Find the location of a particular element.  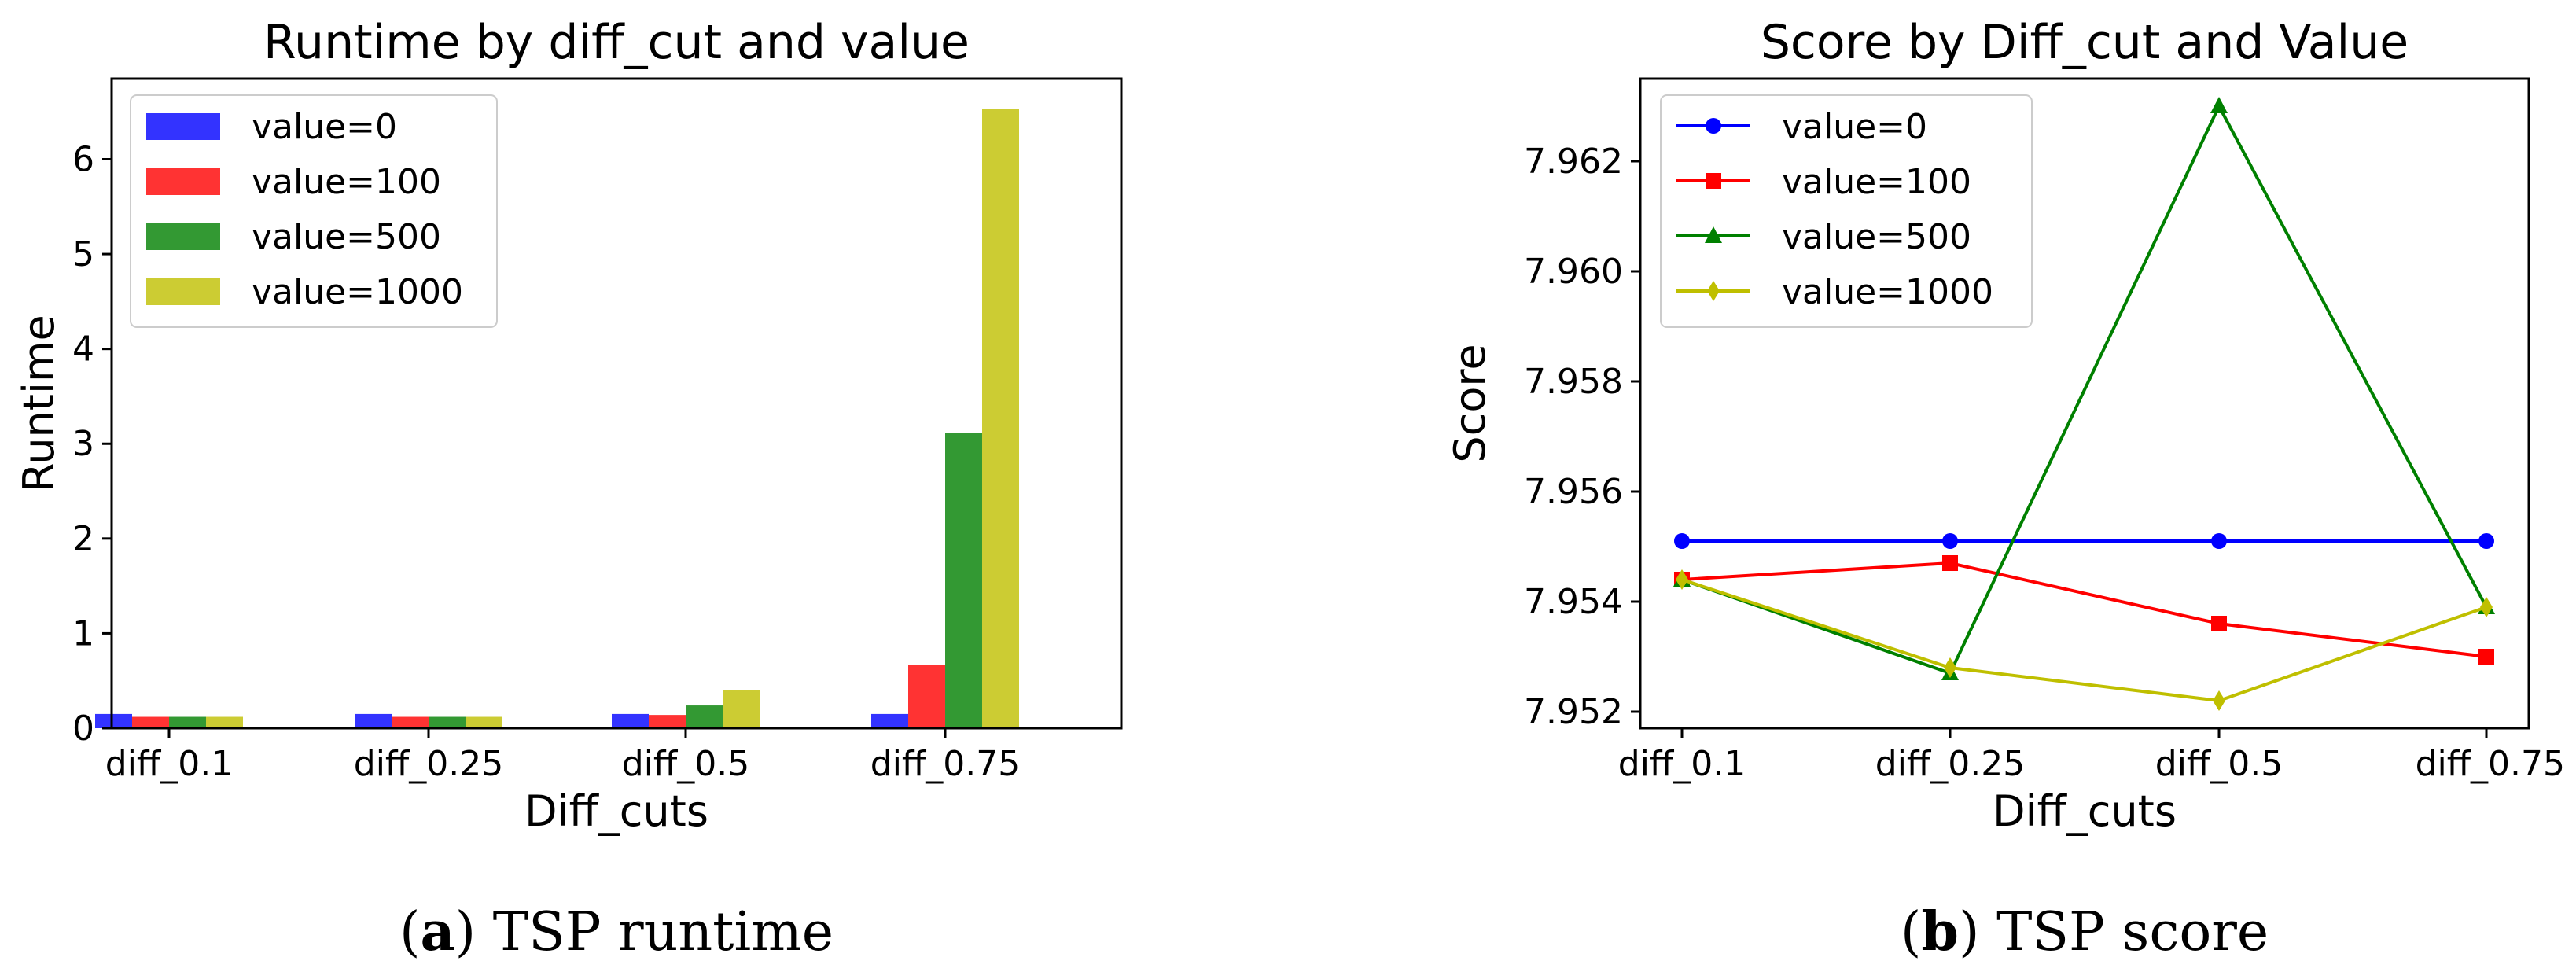

y-axis-ticks: 0 1 2 3 4 5 6 is located at coordinates (92, 444).